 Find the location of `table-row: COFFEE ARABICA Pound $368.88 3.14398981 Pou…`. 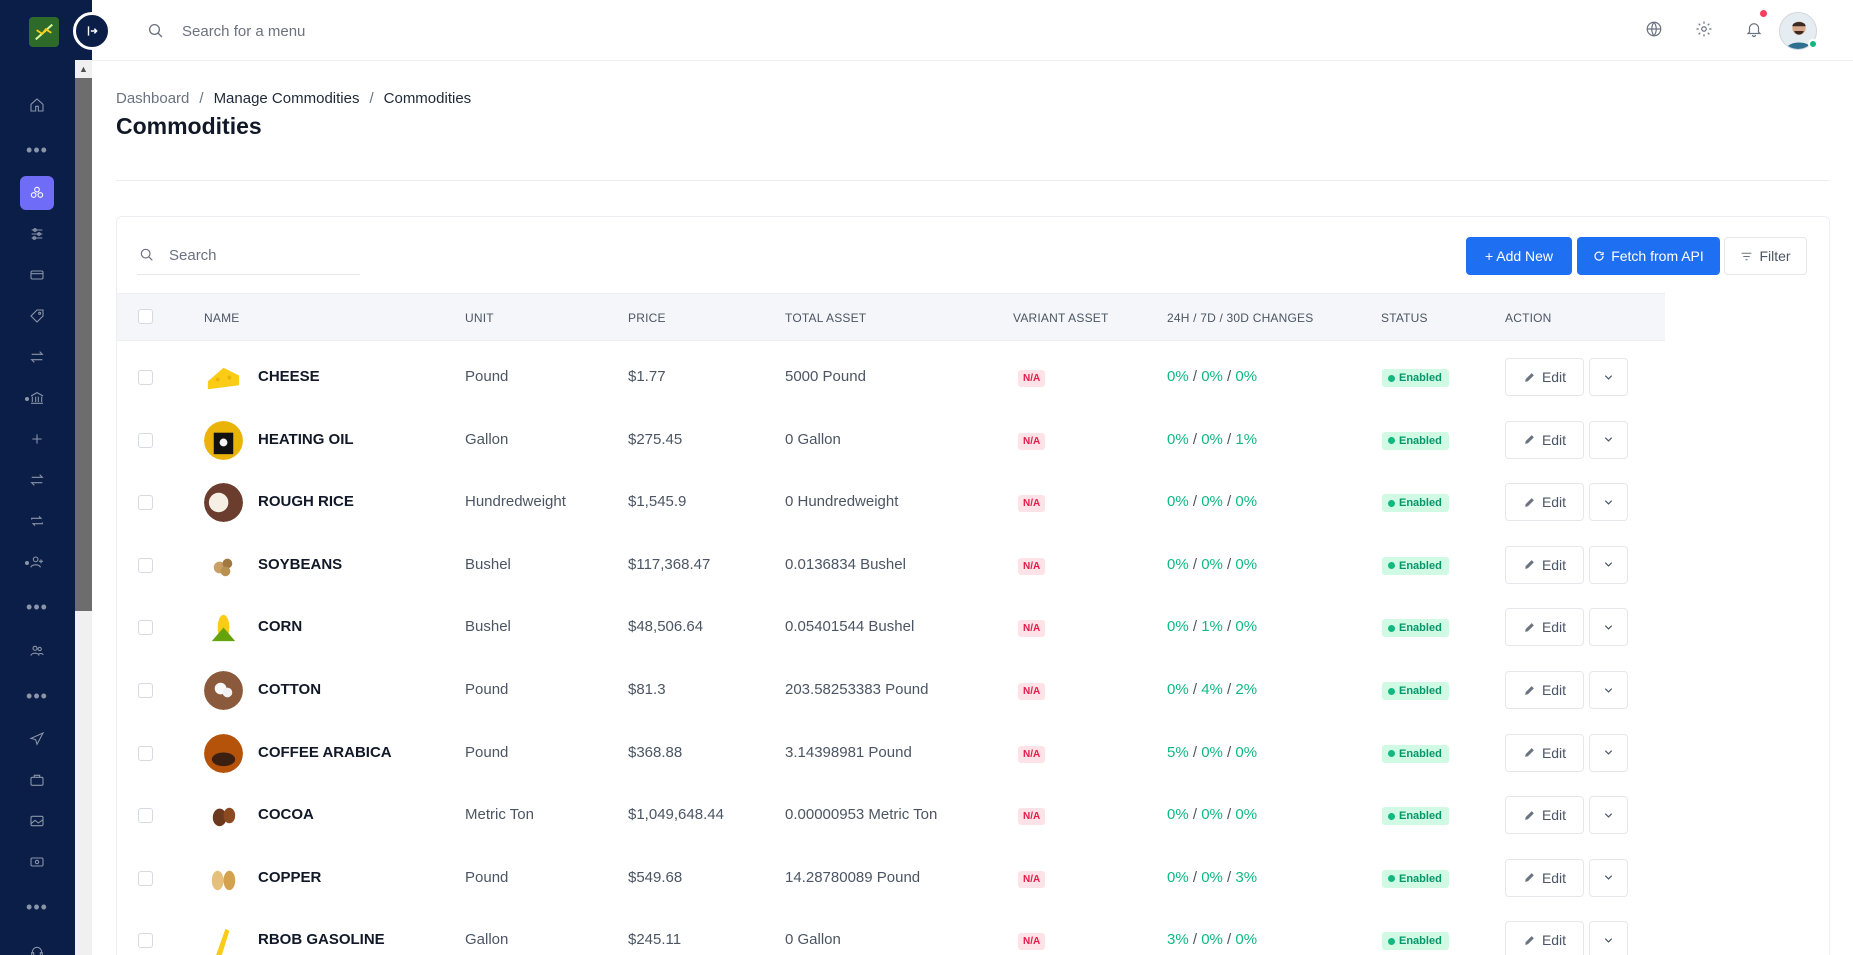

table-row: COFFEE ARABICA Pound $368.88 3.14398981 Pou… is located at coordinates (891, 753).